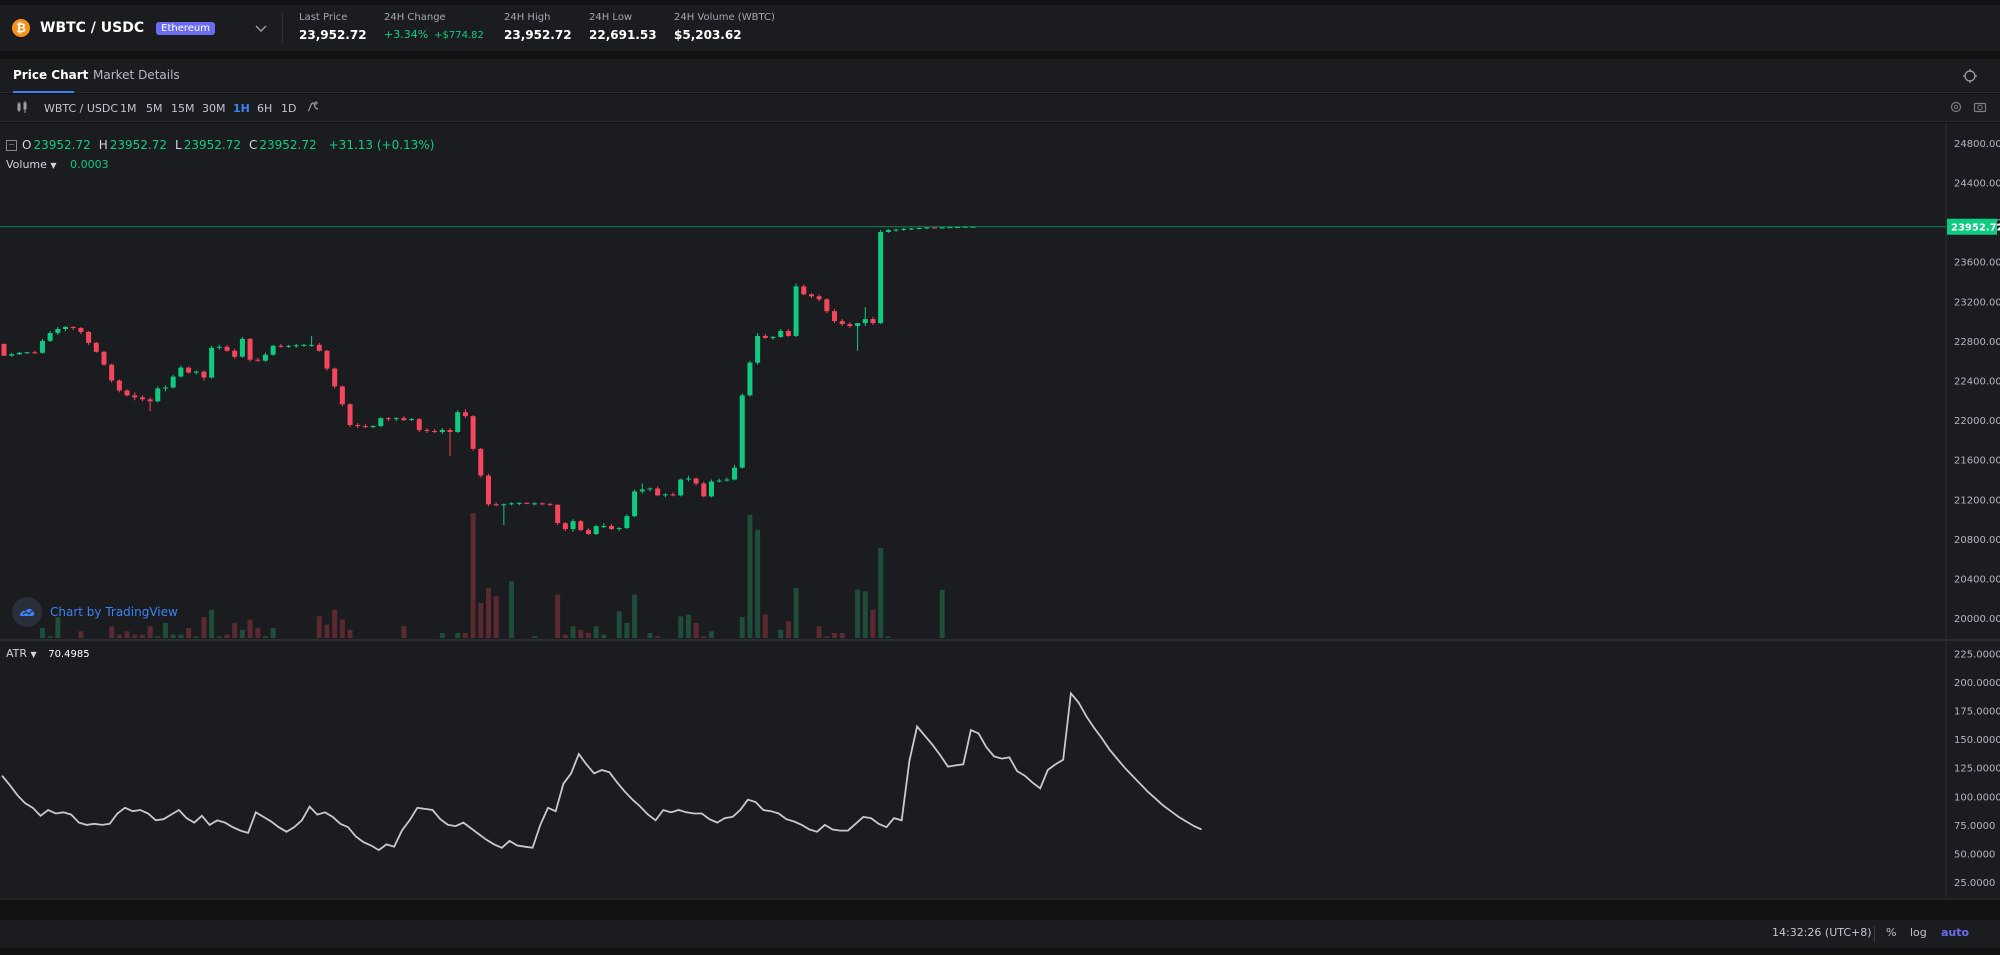  What do you see at coordinates (81, 108) in the screenshot?
I see `symbol-button: WBTC / USDC` at bounding box center [81, 108].